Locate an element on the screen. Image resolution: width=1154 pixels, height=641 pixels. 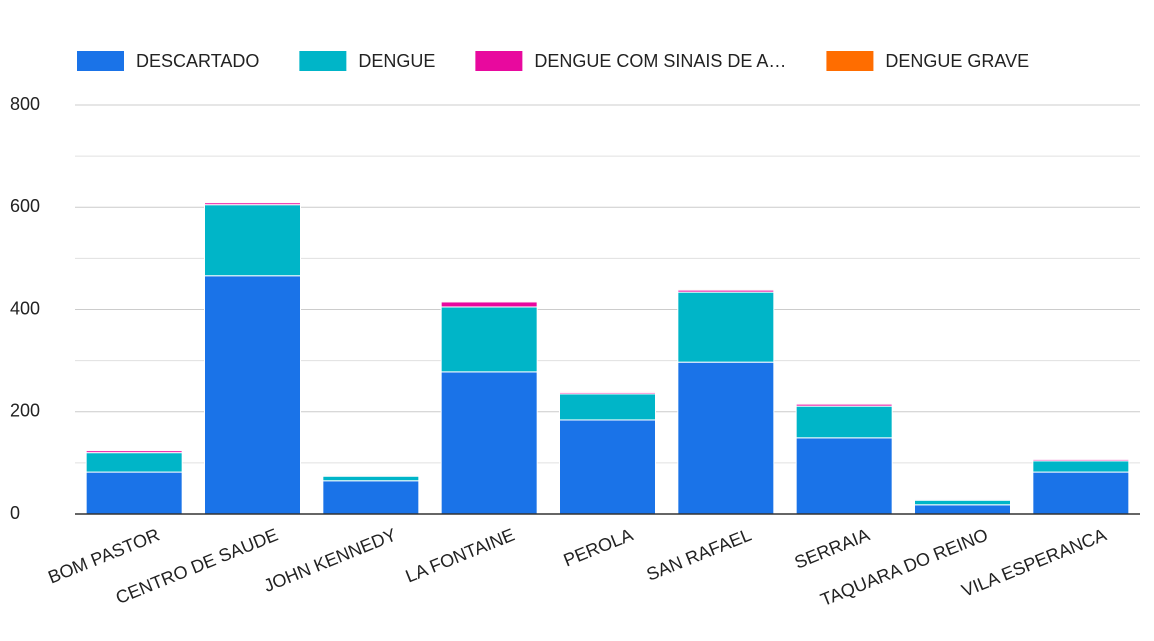
legend-label: DENGUE GRAVE is located at coordinates (957, 61).